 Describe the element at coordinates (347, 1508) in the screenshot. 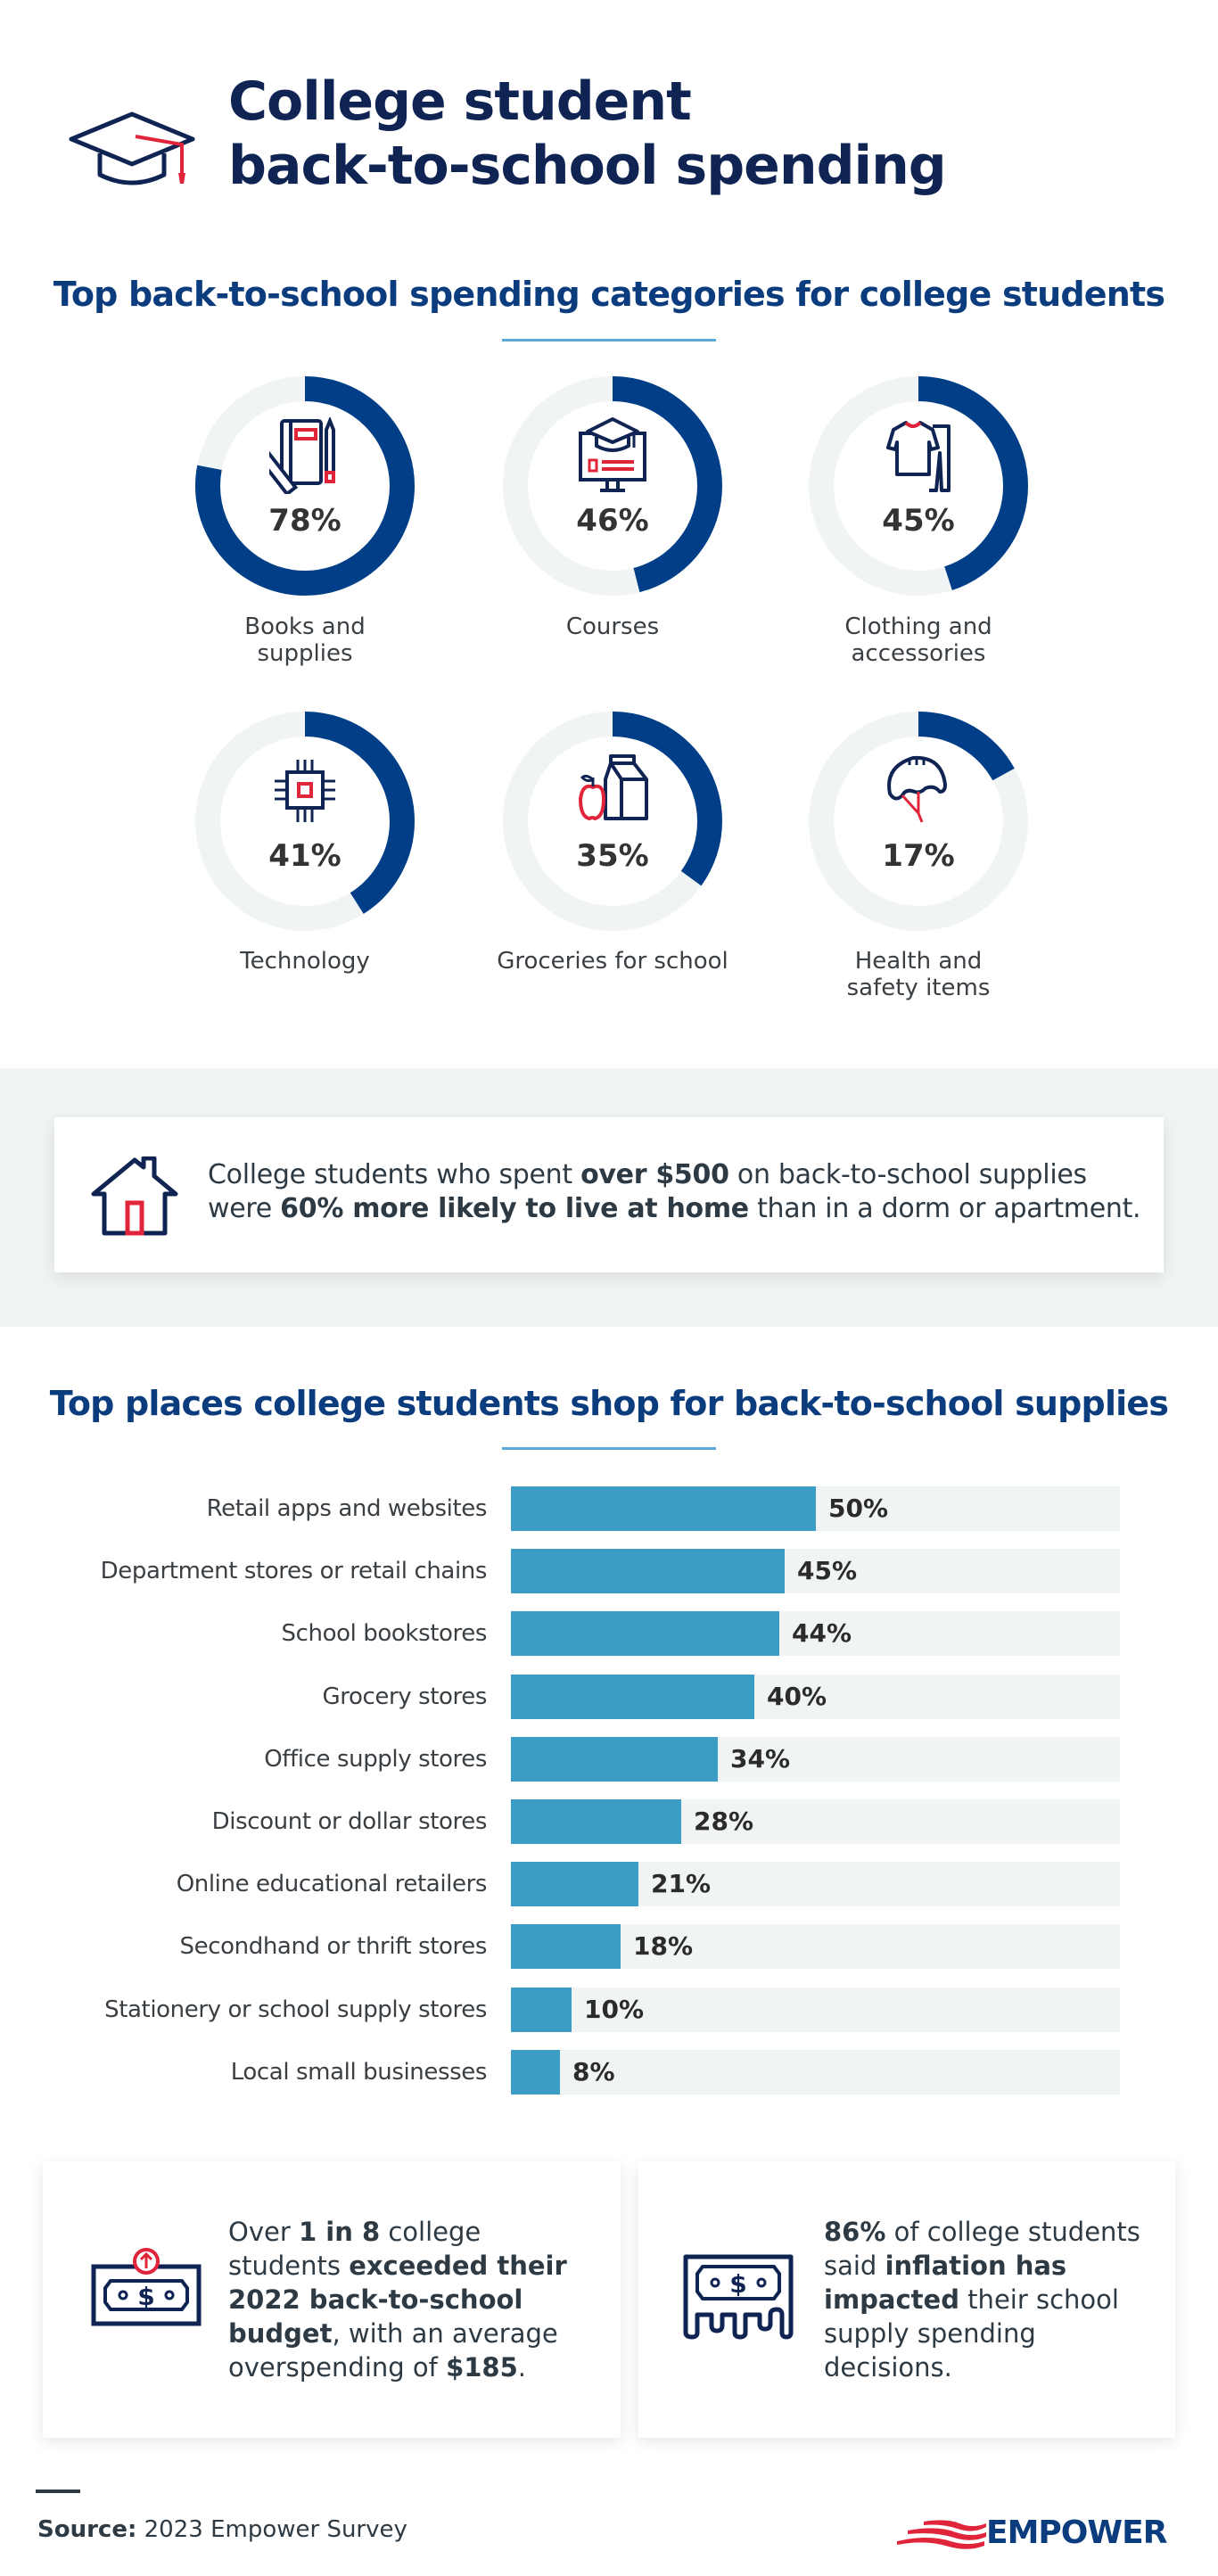

I see `bar-label: Retail apps and websites` at that location.